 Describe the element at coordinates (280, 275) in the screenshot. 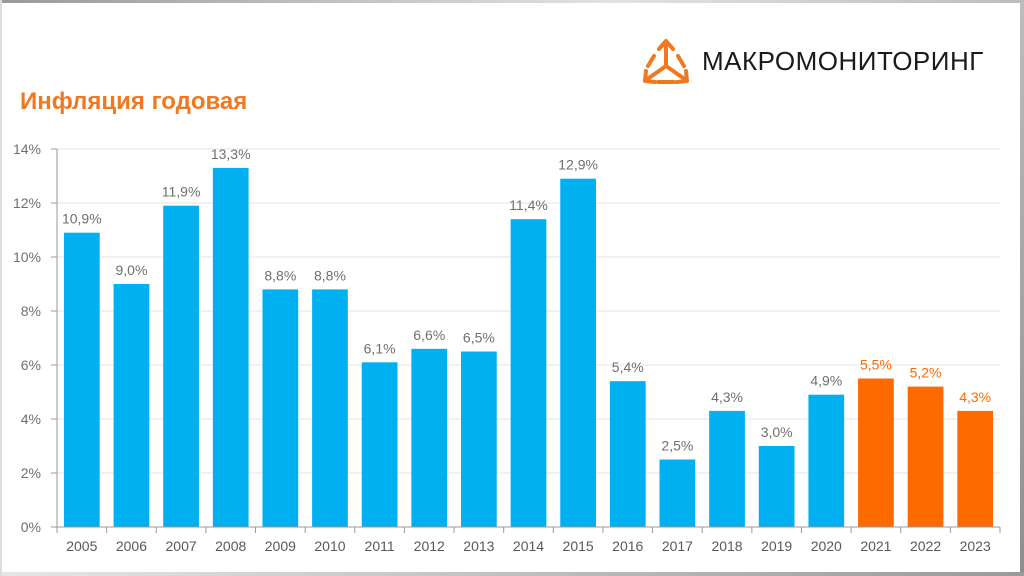

I see `value-label-2009: 8,8%` at that location.